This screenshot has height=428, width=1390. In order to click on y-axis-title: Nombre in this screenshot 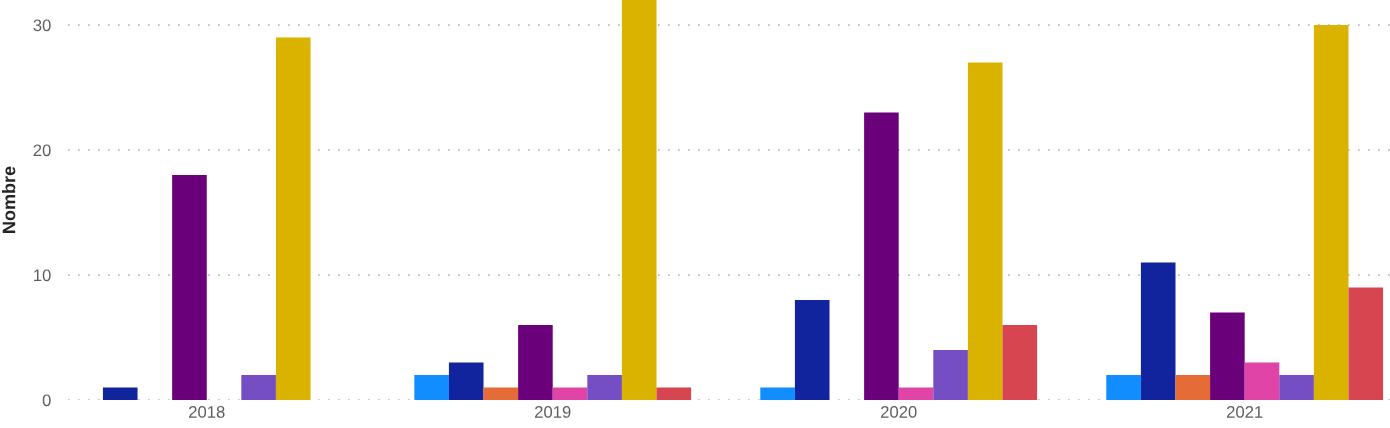, I will do `click(9, 199)`.